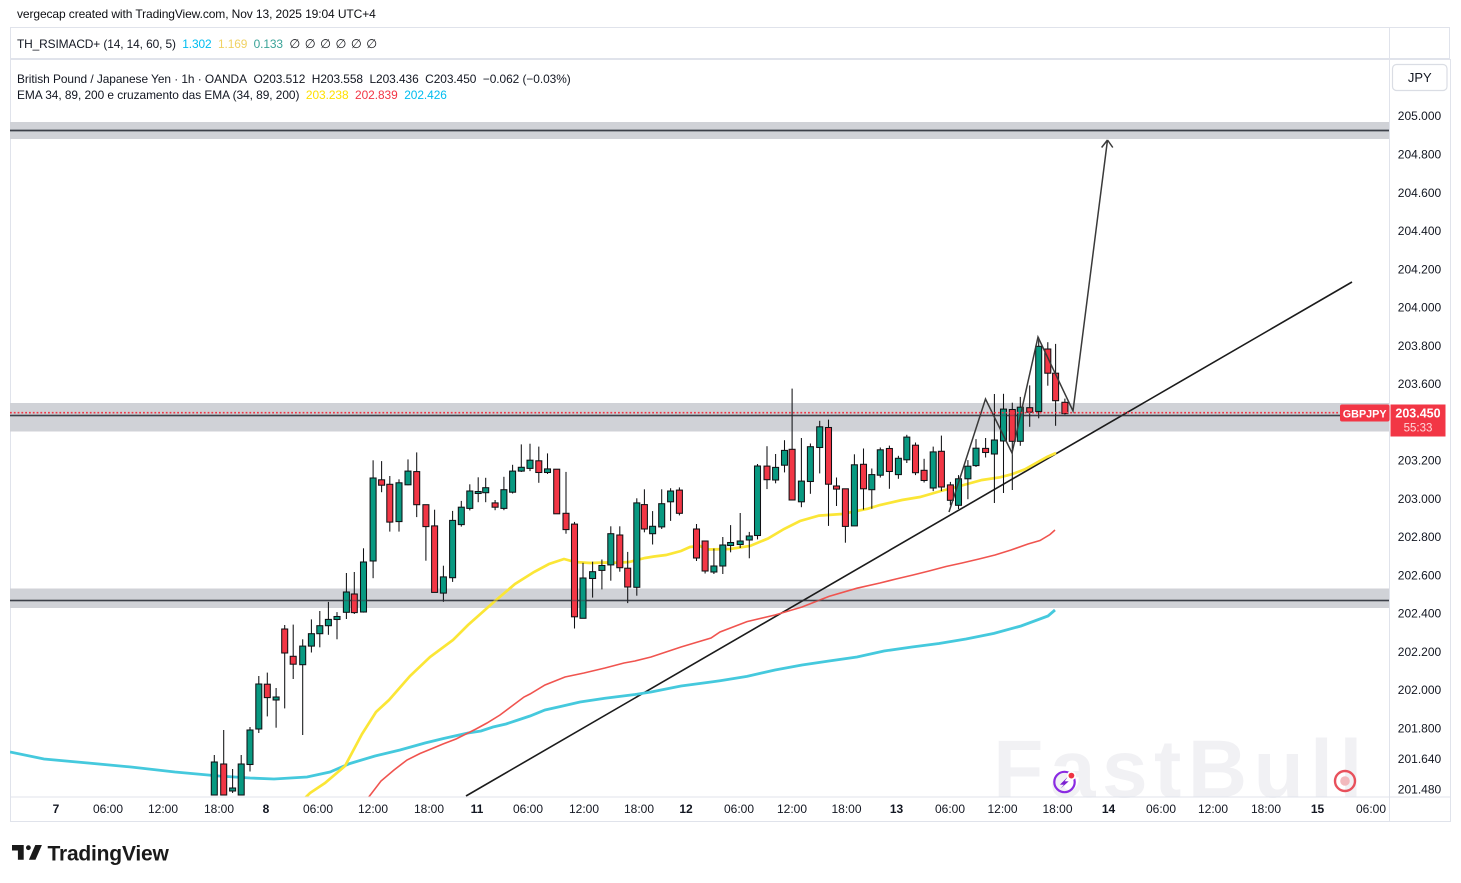  Describe the element at coordinates (109, 854) in the screenshot. I see `svg-text: TradingView` at that location.